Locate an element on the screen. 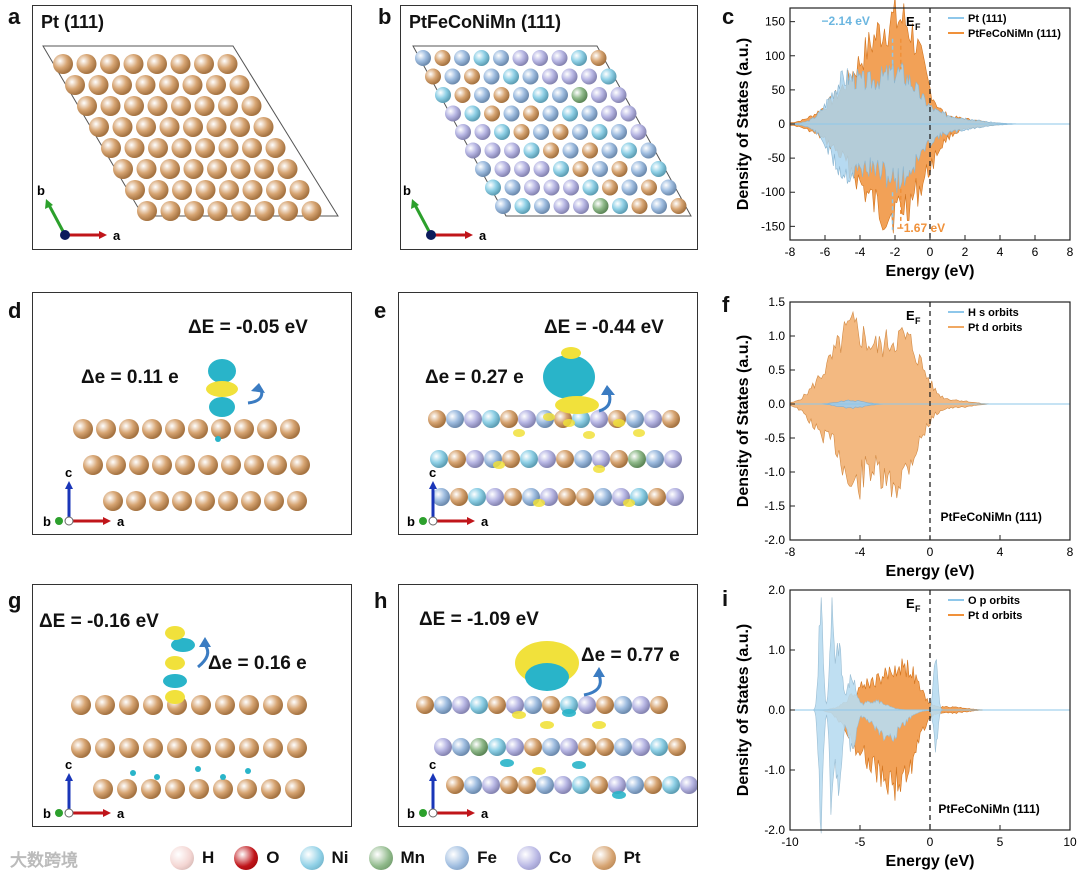 The width and height of the screenshot is (1080, 877). atom-mn is located at coordinates (600, 206).